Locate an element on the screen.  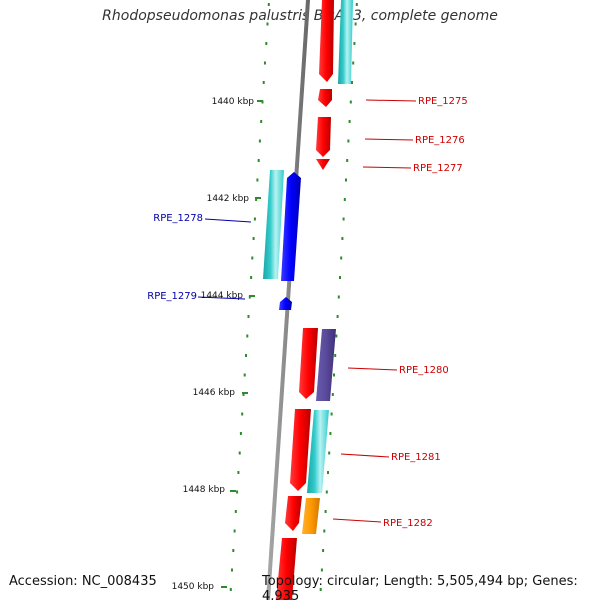
kbp-label: 1448 kbp is located at coordinates (204, 490).